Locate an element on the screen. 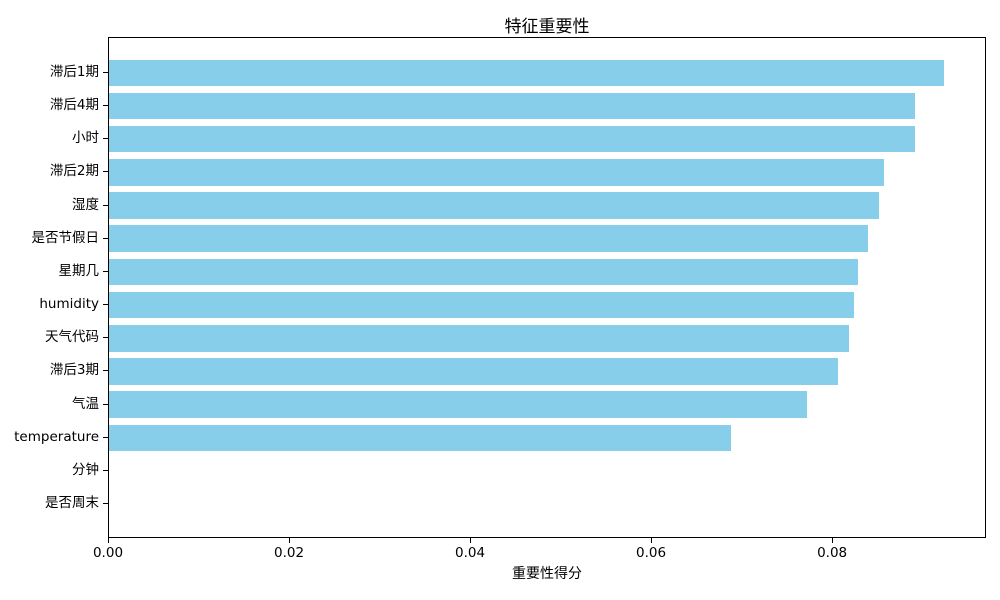 The height and width of the screenshot is (600, 1000). y-tick-label: 分钟 is located at coordinates (85, 469).